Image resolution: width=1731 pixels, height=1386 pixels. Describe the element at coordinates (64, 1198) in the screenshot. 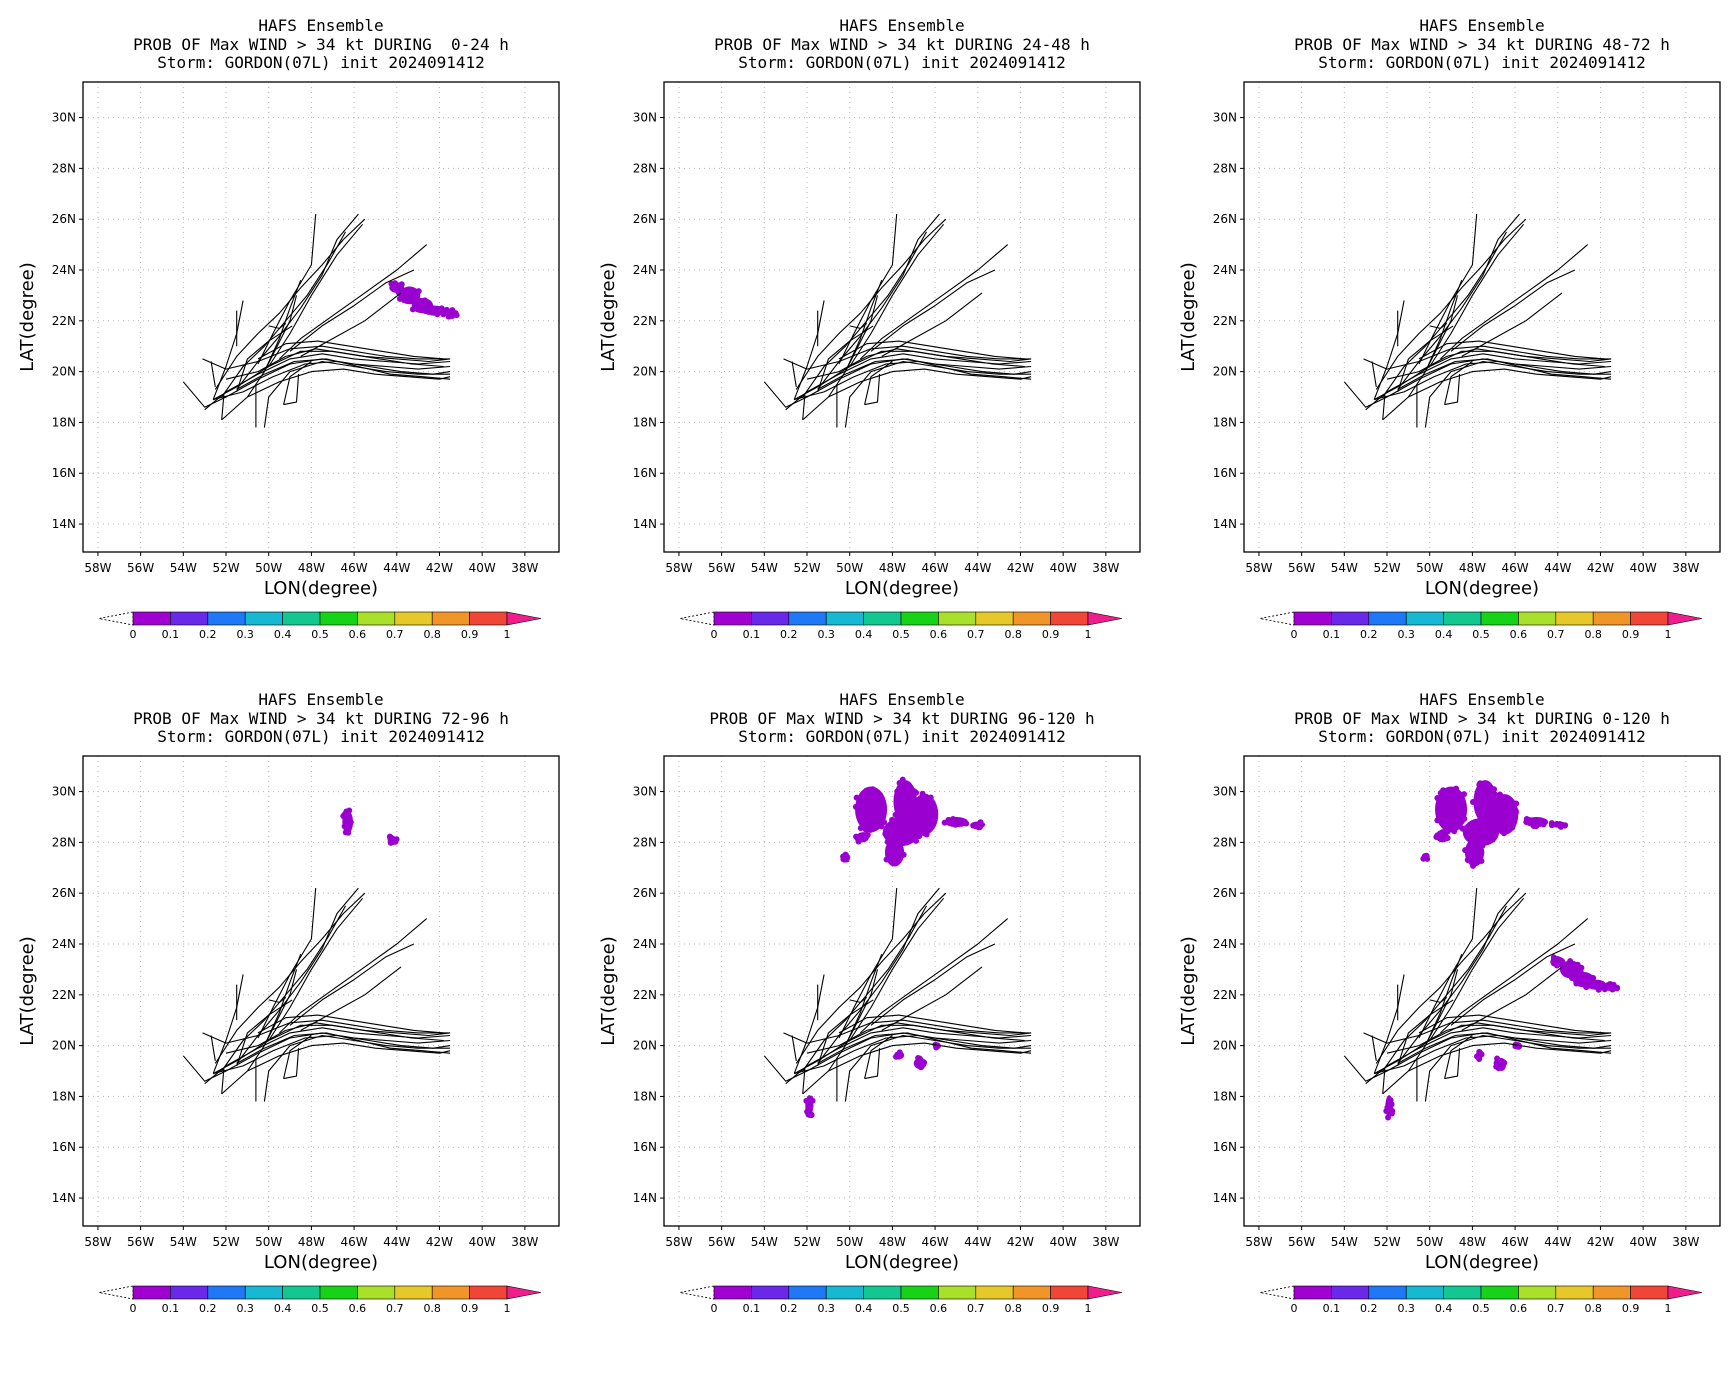

I see `y-tick-label: 14N` at that location.